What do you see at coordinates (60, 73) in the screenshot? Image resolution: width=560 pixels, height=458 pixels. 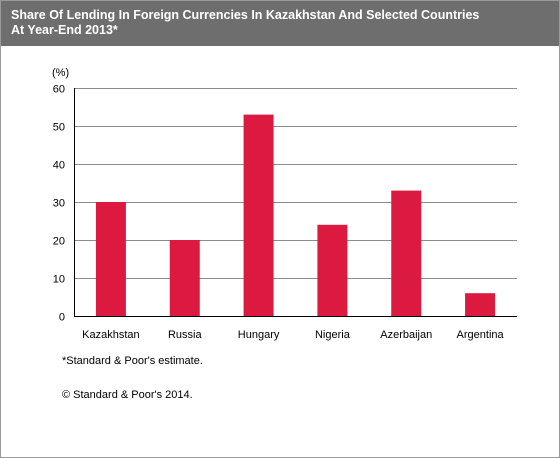 I see `y-axis-unit-label: (%)` at bounding box center [60, 73].